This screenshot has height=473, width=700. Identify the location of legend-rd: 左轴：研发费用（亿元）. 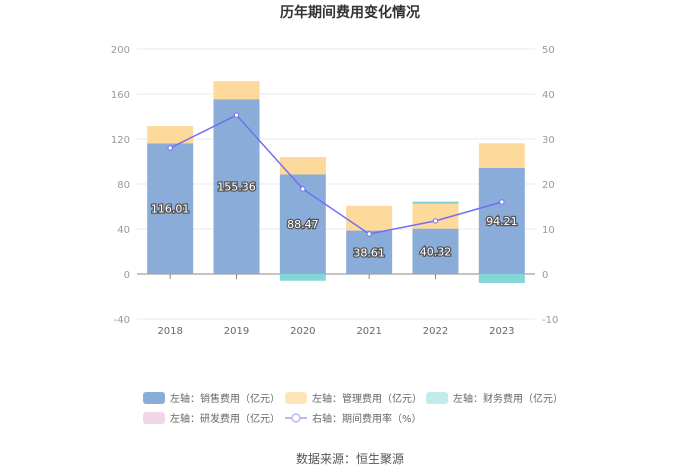
(211, 417).